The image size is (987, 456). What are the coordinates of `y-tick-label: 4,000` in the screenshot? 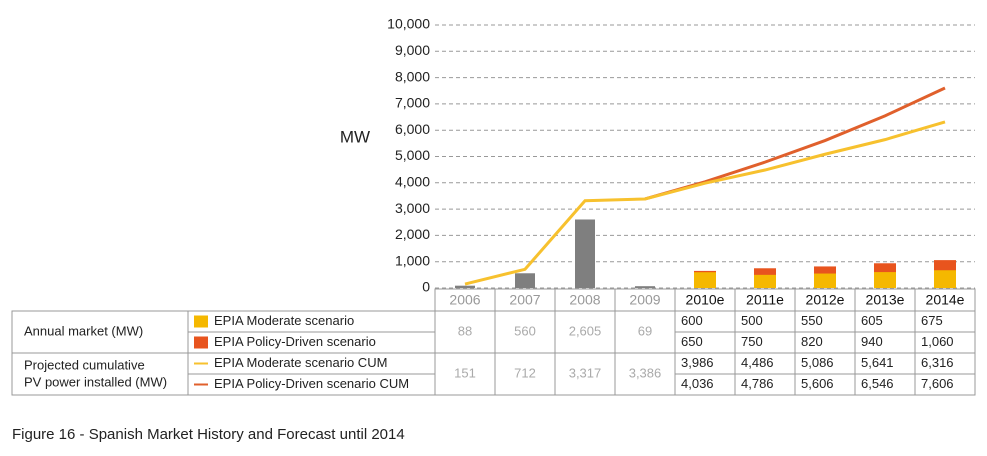 It's located at (412, 182).